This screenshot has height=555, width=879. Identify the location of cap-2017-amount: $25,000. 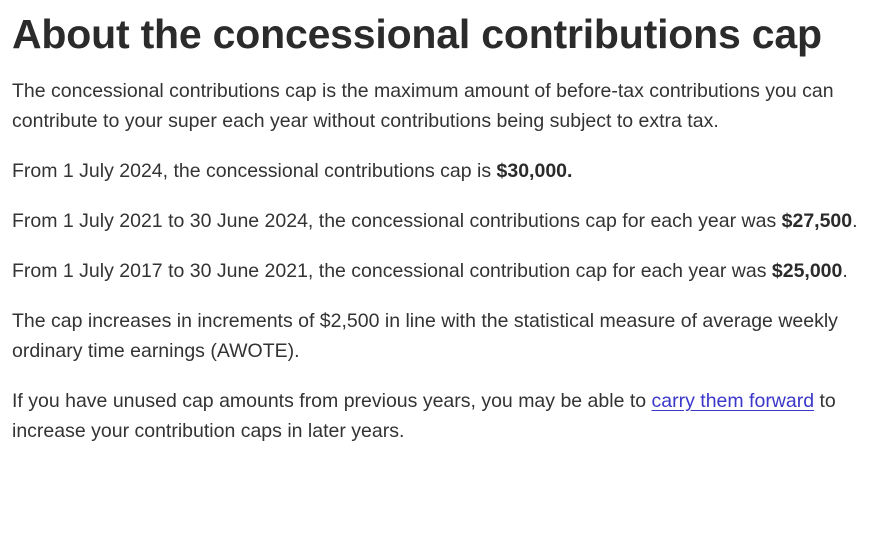
(807, 271).